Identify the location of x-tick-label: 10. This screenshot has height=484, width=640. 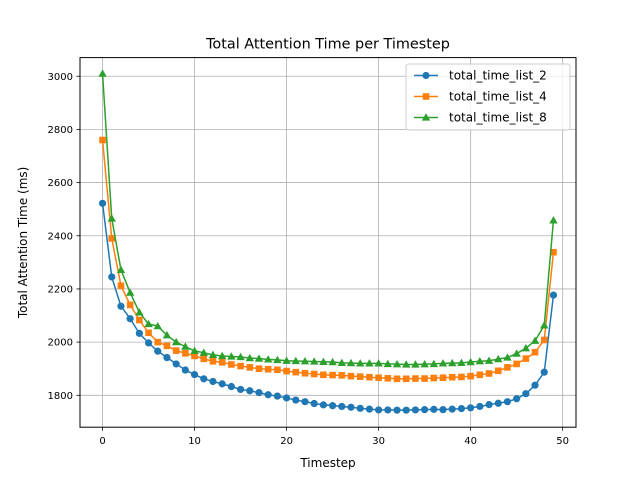
(194, 441).